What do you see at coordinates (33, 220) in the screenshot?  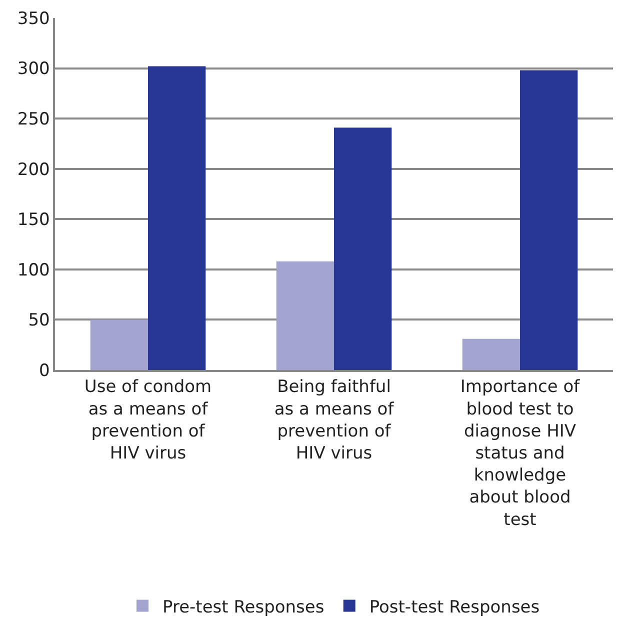 I see `y-tick-label: 150` at bounding box center [33, 220].